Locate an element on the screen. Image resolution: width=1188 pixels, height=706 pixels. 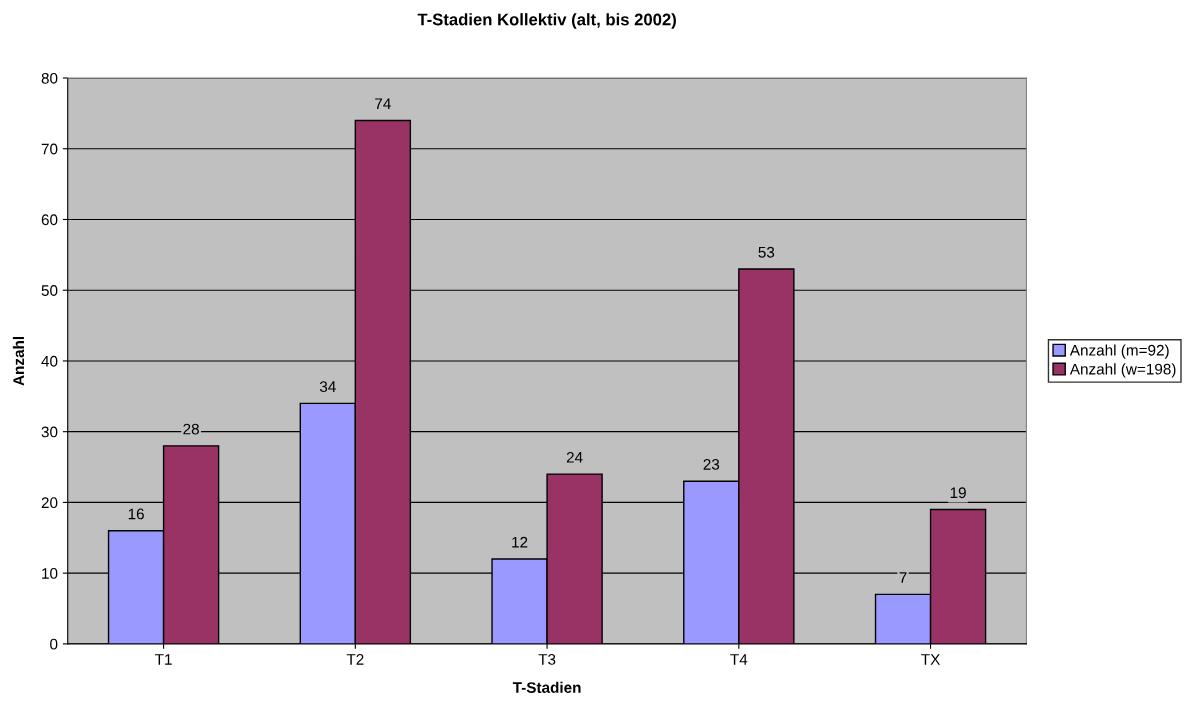
y-tick-label: 50 is located at coordinates (49, 290).